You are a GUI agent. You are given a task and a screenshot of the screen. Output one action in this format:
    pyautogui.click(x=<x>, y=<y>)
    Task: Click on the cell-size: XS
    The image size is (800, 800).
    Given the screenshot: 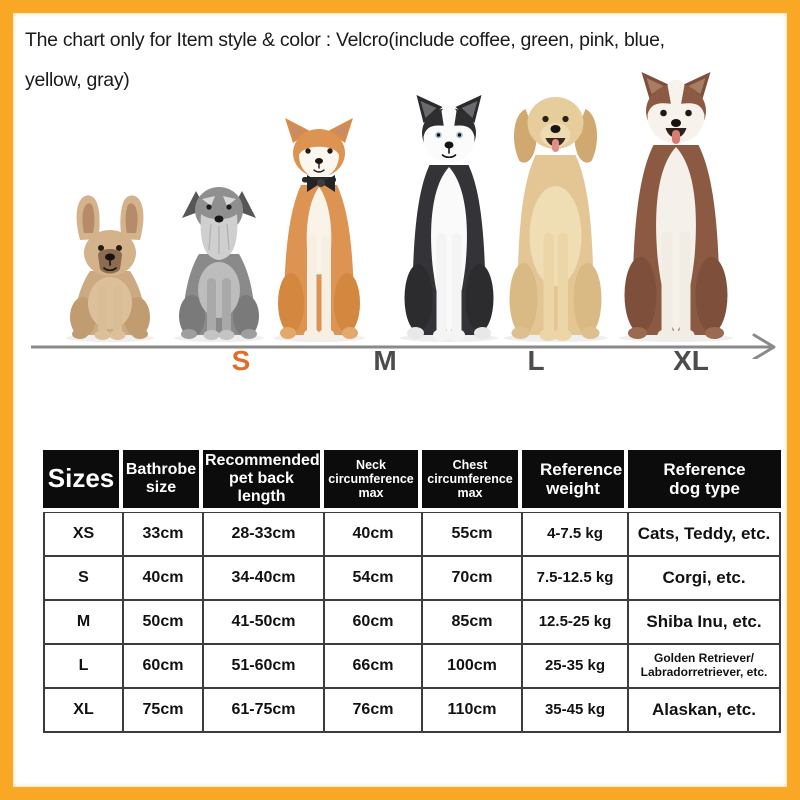 What is the action you would take?
    pyautogui.click(x=83, y=534)
    